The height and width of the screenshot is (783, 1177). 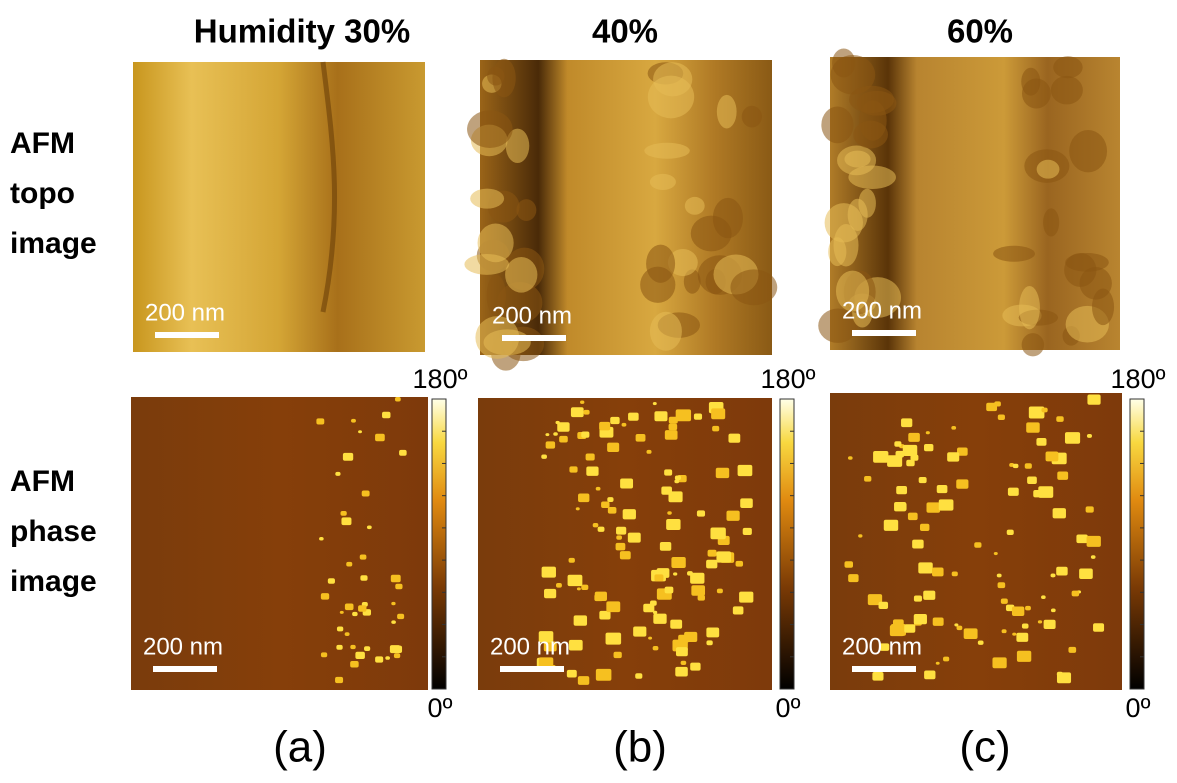 What do you see at coordinates (279, 543) in the screenshot?
I see `phase-image` at bounding box center [279, 543].